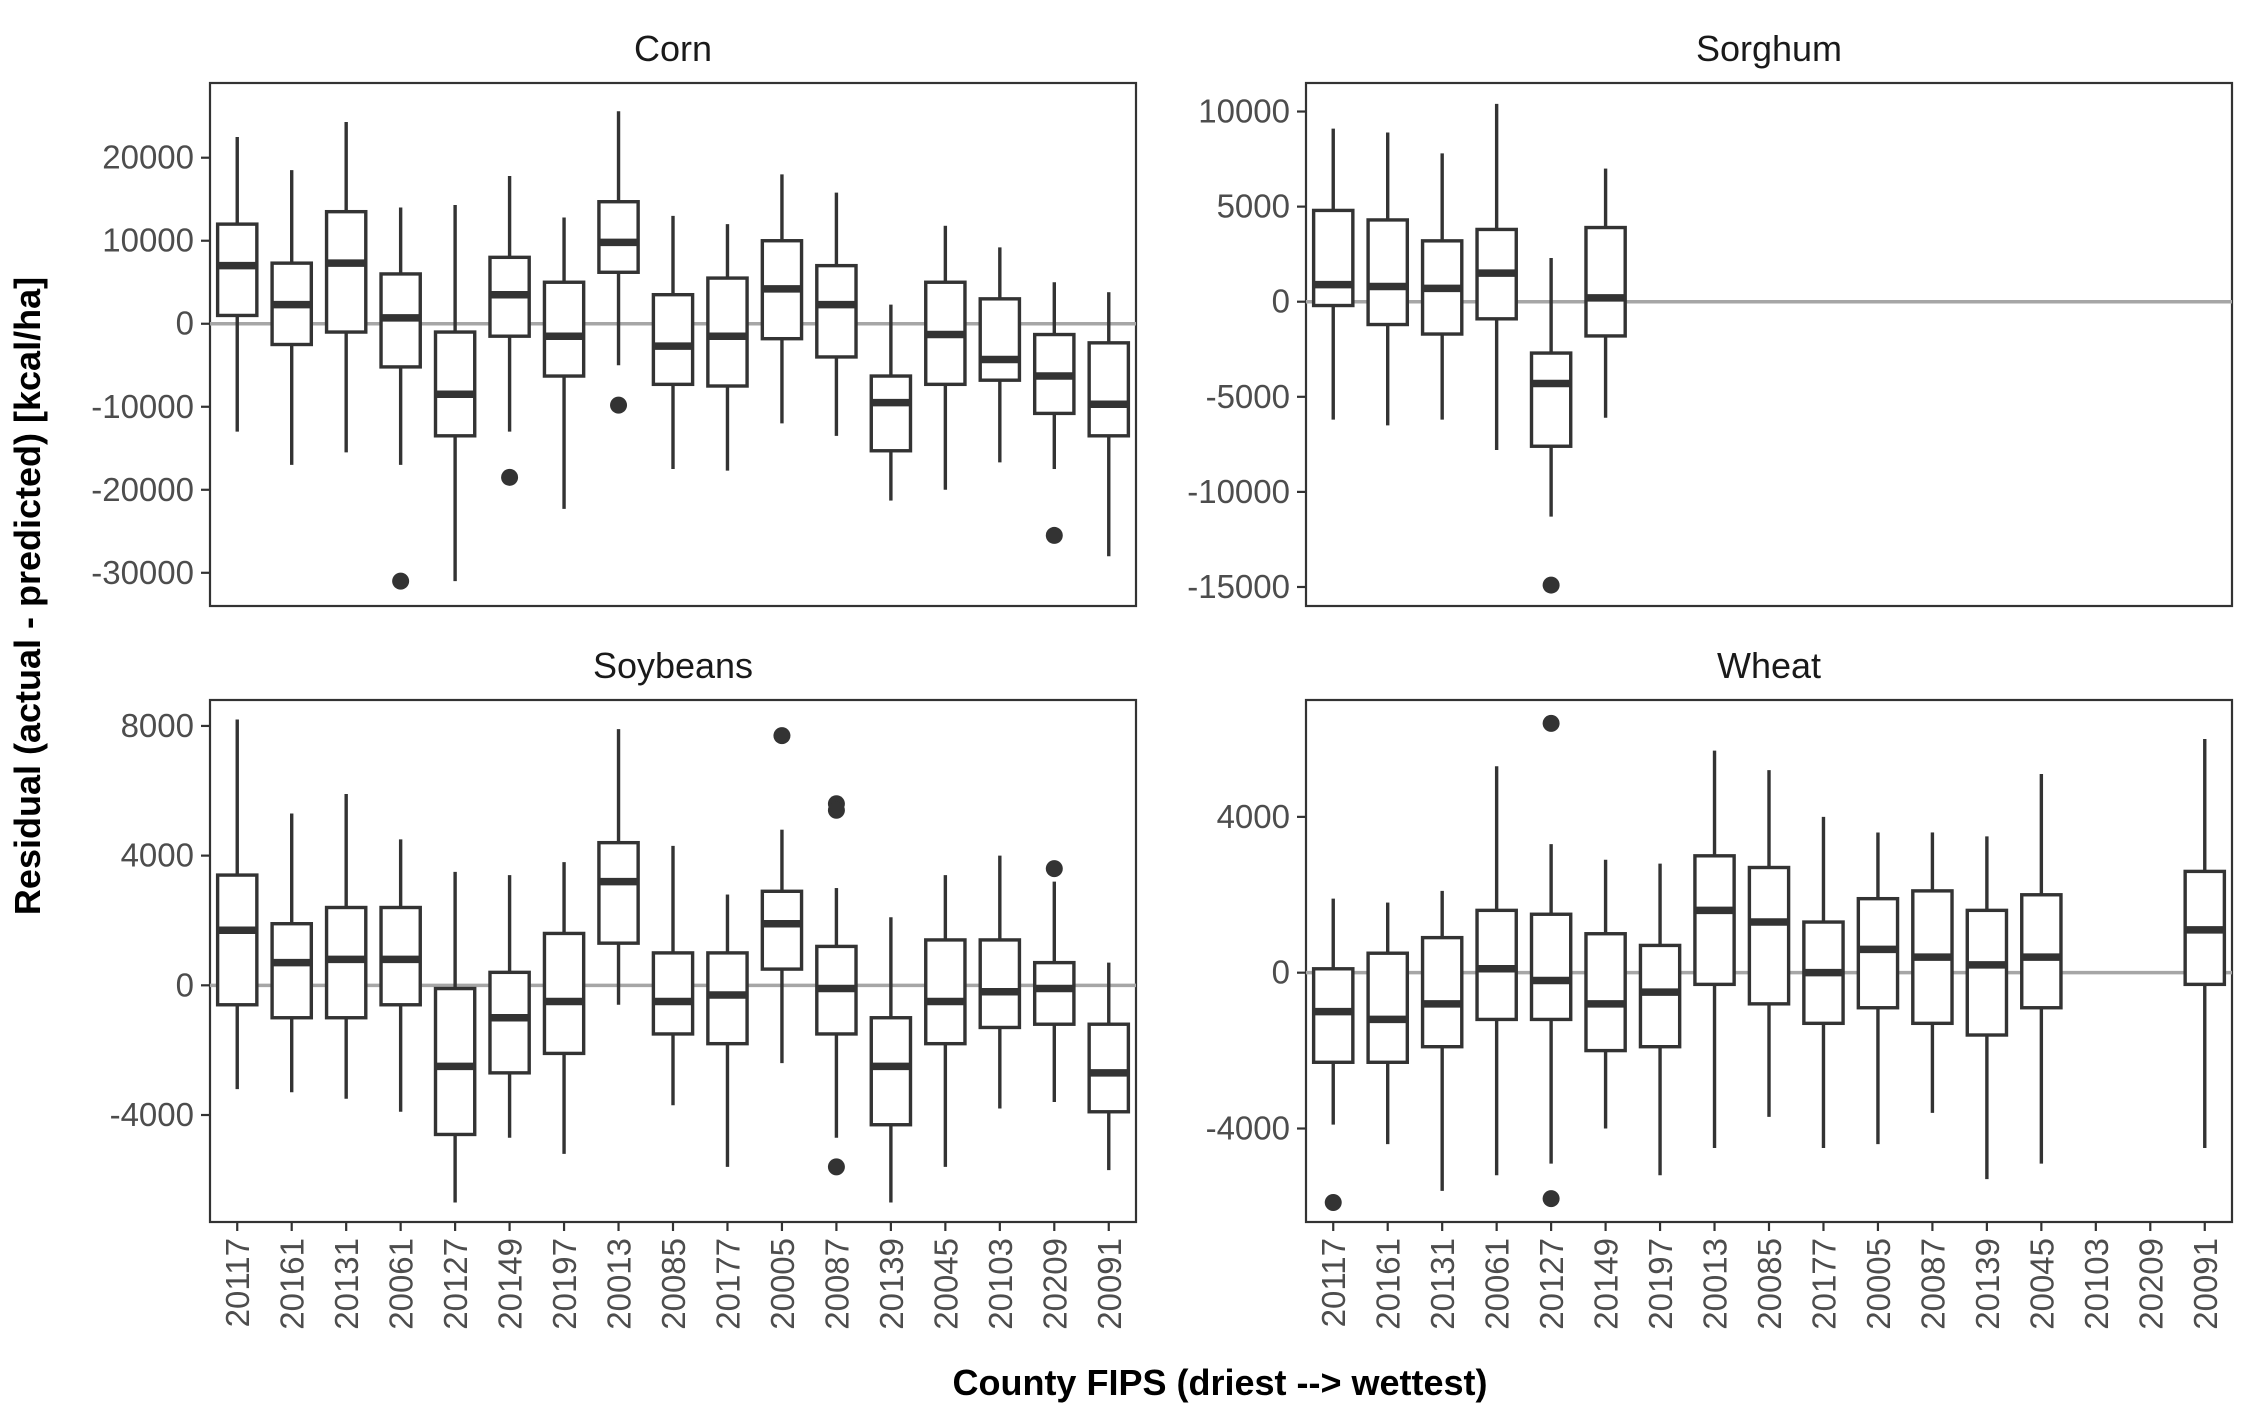 The image size is (2244, 1417). I want to click on x-tick-label-soybeans: 20127, so click(455, 1284).